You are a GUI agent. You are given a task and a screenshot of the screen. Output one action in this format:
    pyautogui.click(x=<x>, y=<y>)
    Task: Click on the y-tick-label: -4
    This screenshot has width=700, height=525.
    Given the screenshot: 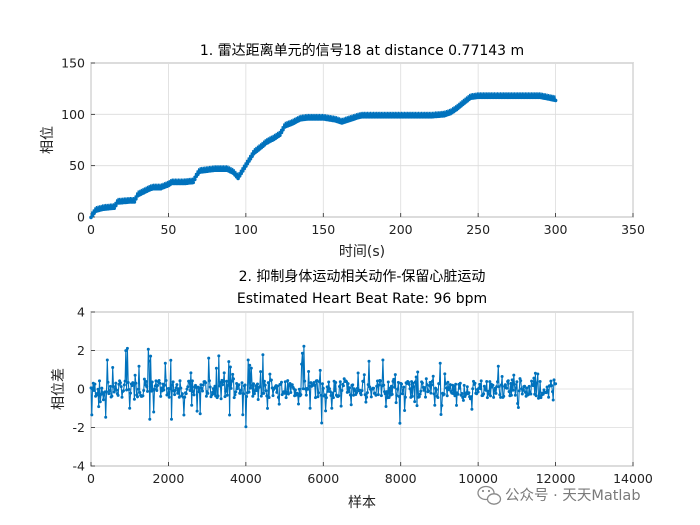 What is the action you would take?
    pyautogui.click(x=79, y=466)
    